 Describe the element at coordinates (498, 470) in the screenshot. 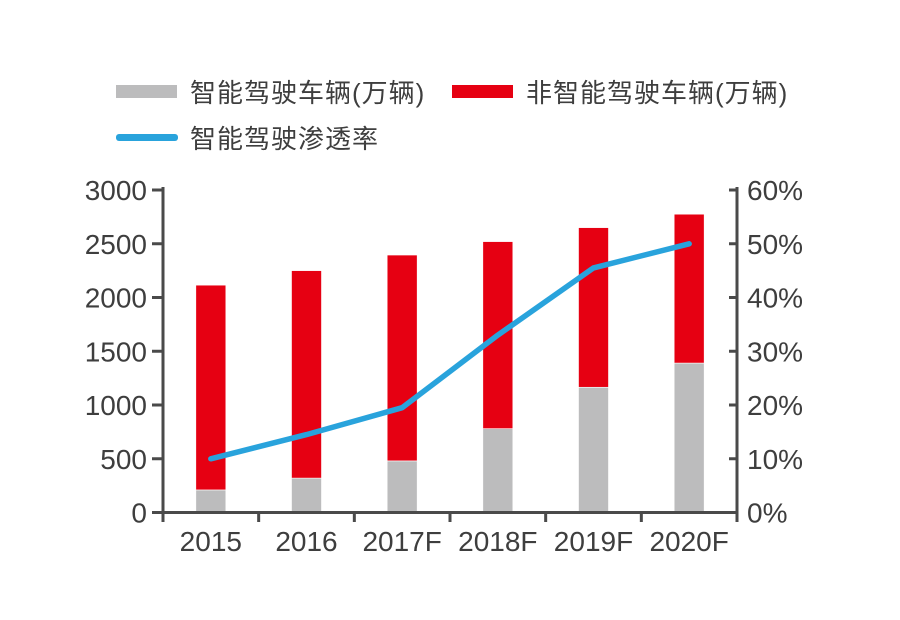

I see `bar-segment-smart-2018F` at that location.